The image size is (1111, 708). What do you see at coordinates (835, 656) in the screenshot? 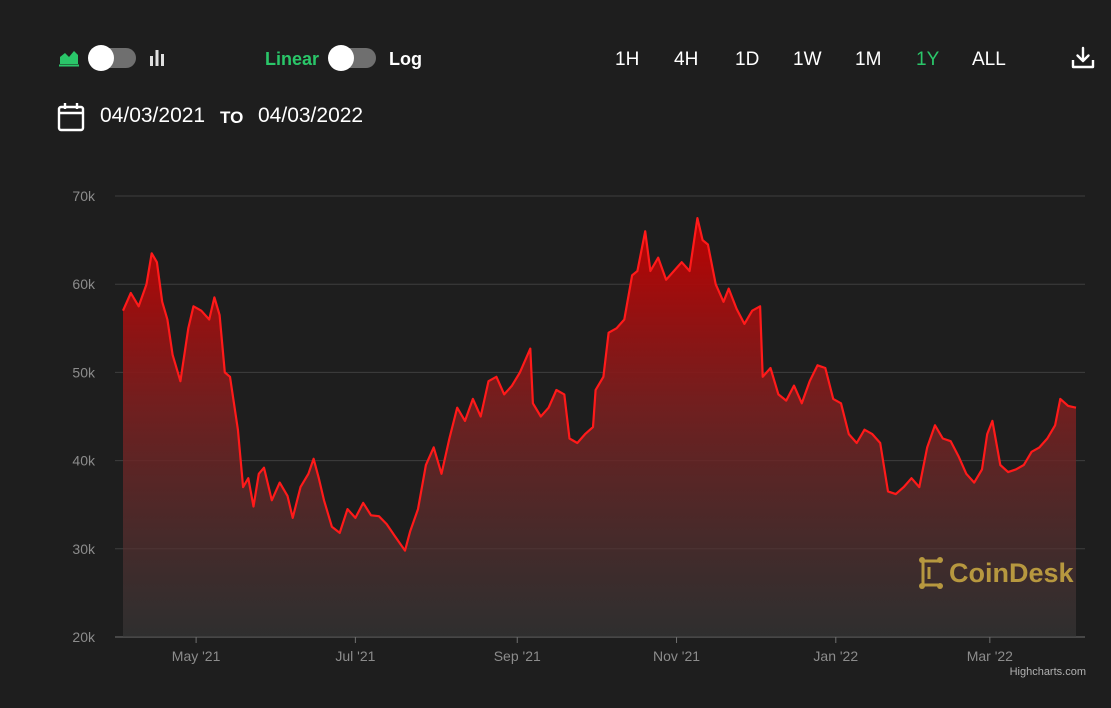
I see `x-tick-label: Jan '22` at bounding box center [835, 656].